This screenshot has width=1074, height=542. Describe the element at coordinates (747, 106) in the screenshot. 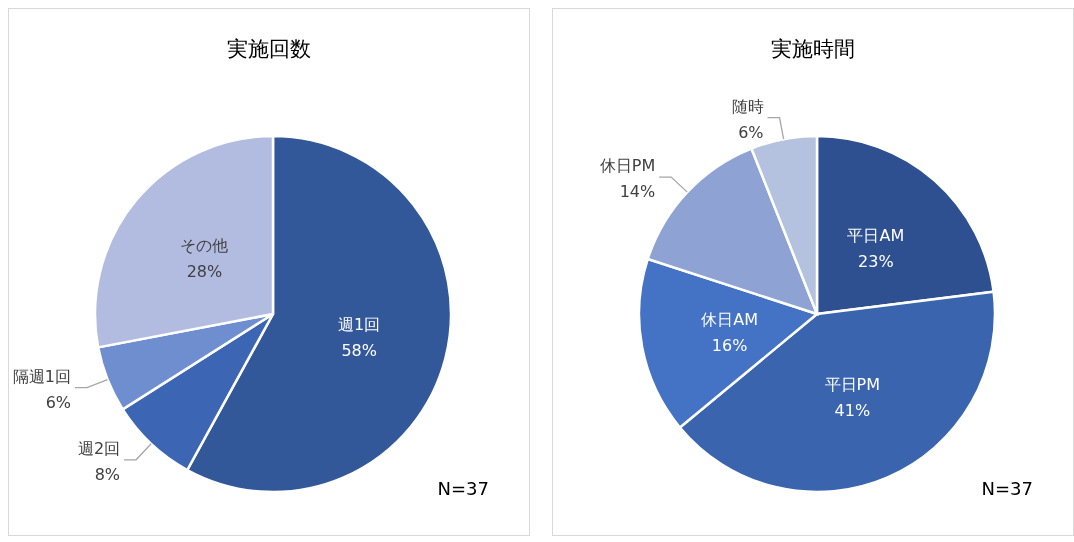

I see `slice-label: 随時` at that location.